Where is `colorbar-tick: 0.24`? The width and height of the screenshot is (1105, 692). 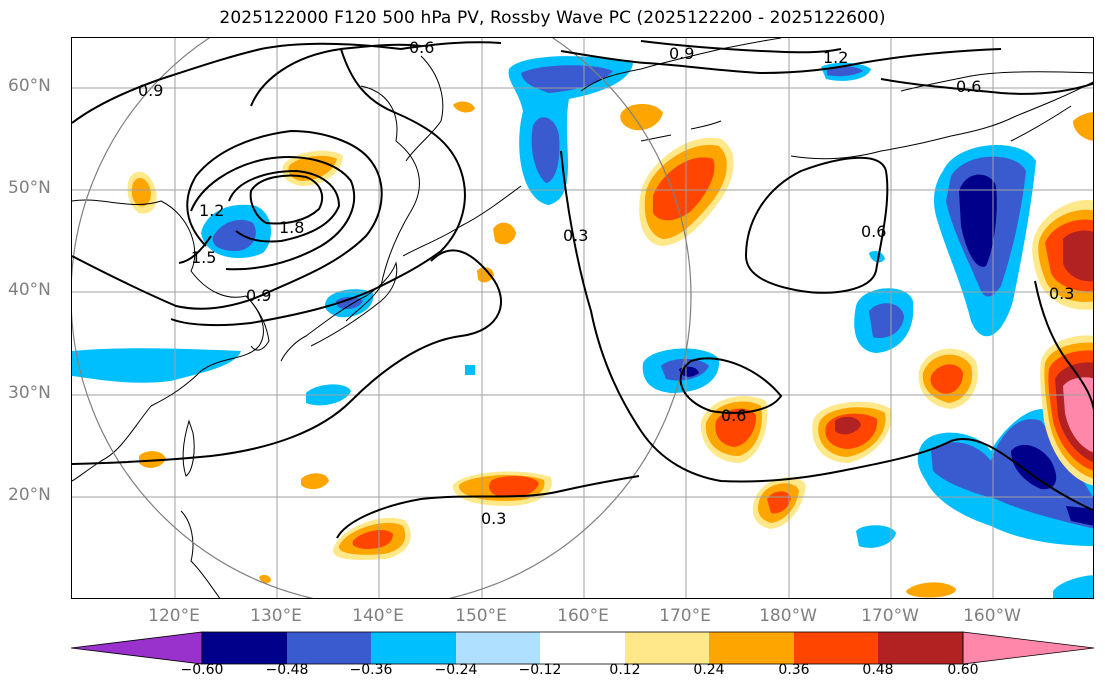
colorbar-tick: 0.24 is located at coordinates (709, 670).